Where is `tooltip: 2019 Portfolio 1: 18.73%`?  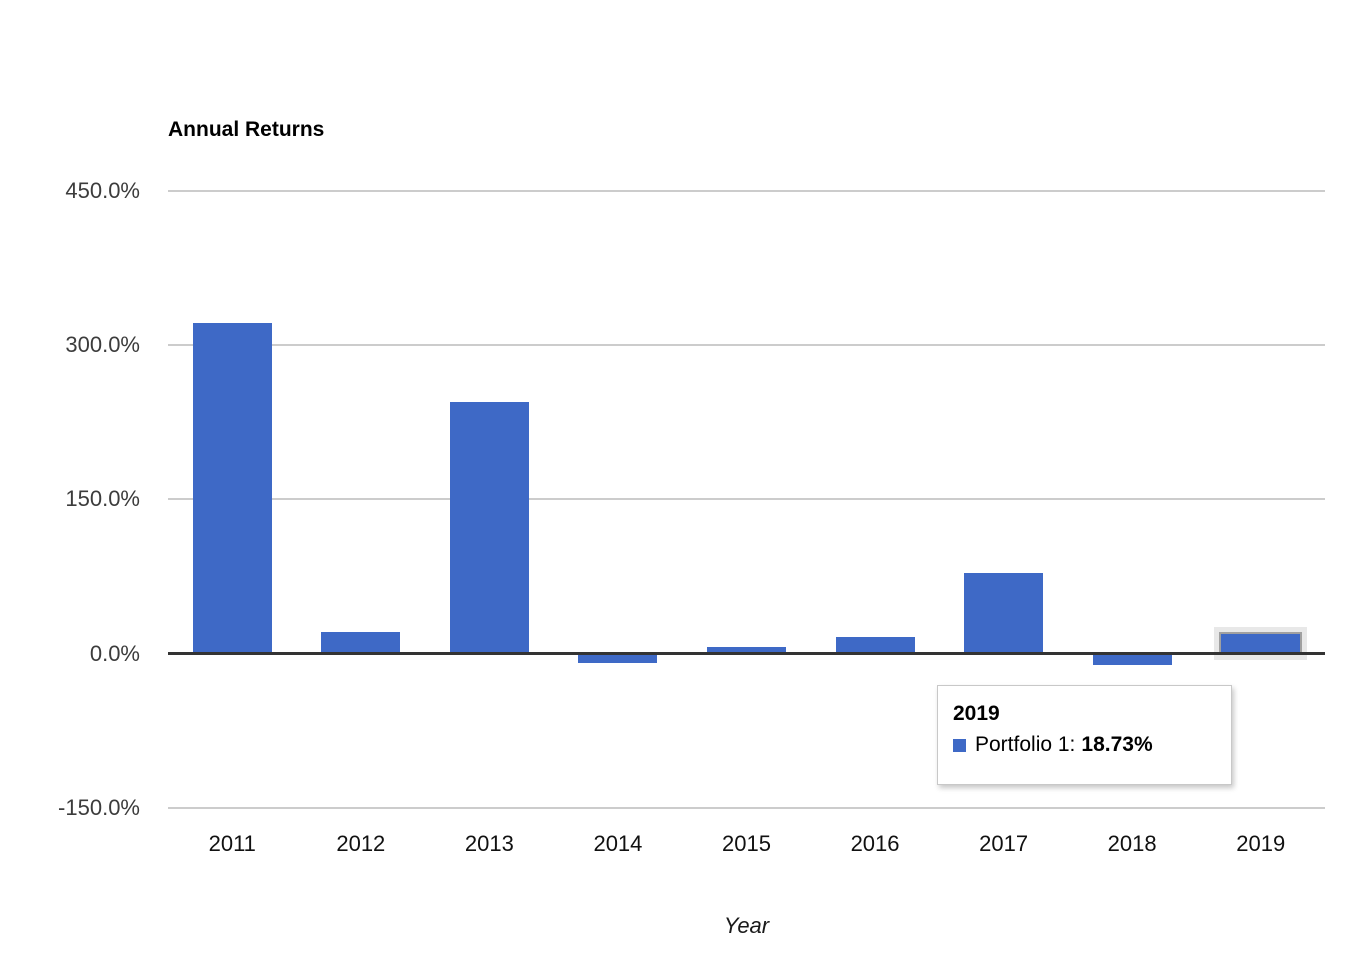 tooltip: 2019 Portfolio 1: 18.73% is located at coordinates (1084, 735).